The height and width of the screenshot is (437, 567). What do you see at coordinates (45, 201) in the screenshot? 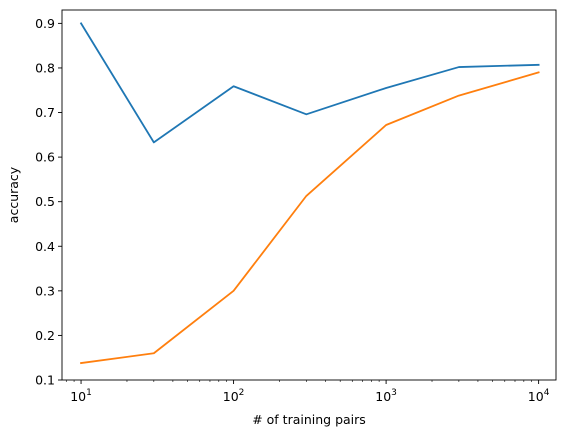
I see `y-tick-label: 0.5` at bounding box center [45, 201].